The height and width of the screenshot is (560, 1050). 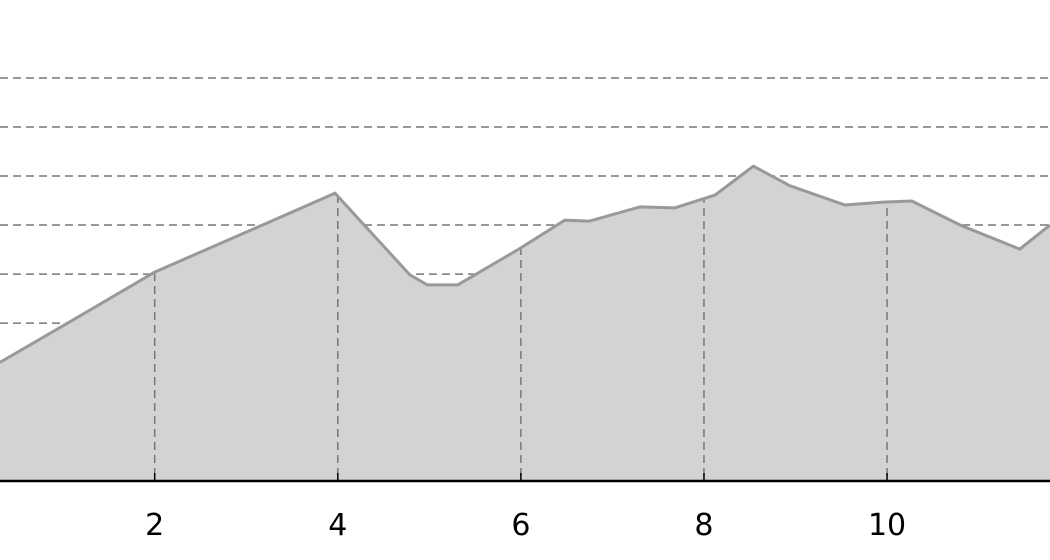 I want to click on x-tick-label: 2, so click(x=154, y=525).